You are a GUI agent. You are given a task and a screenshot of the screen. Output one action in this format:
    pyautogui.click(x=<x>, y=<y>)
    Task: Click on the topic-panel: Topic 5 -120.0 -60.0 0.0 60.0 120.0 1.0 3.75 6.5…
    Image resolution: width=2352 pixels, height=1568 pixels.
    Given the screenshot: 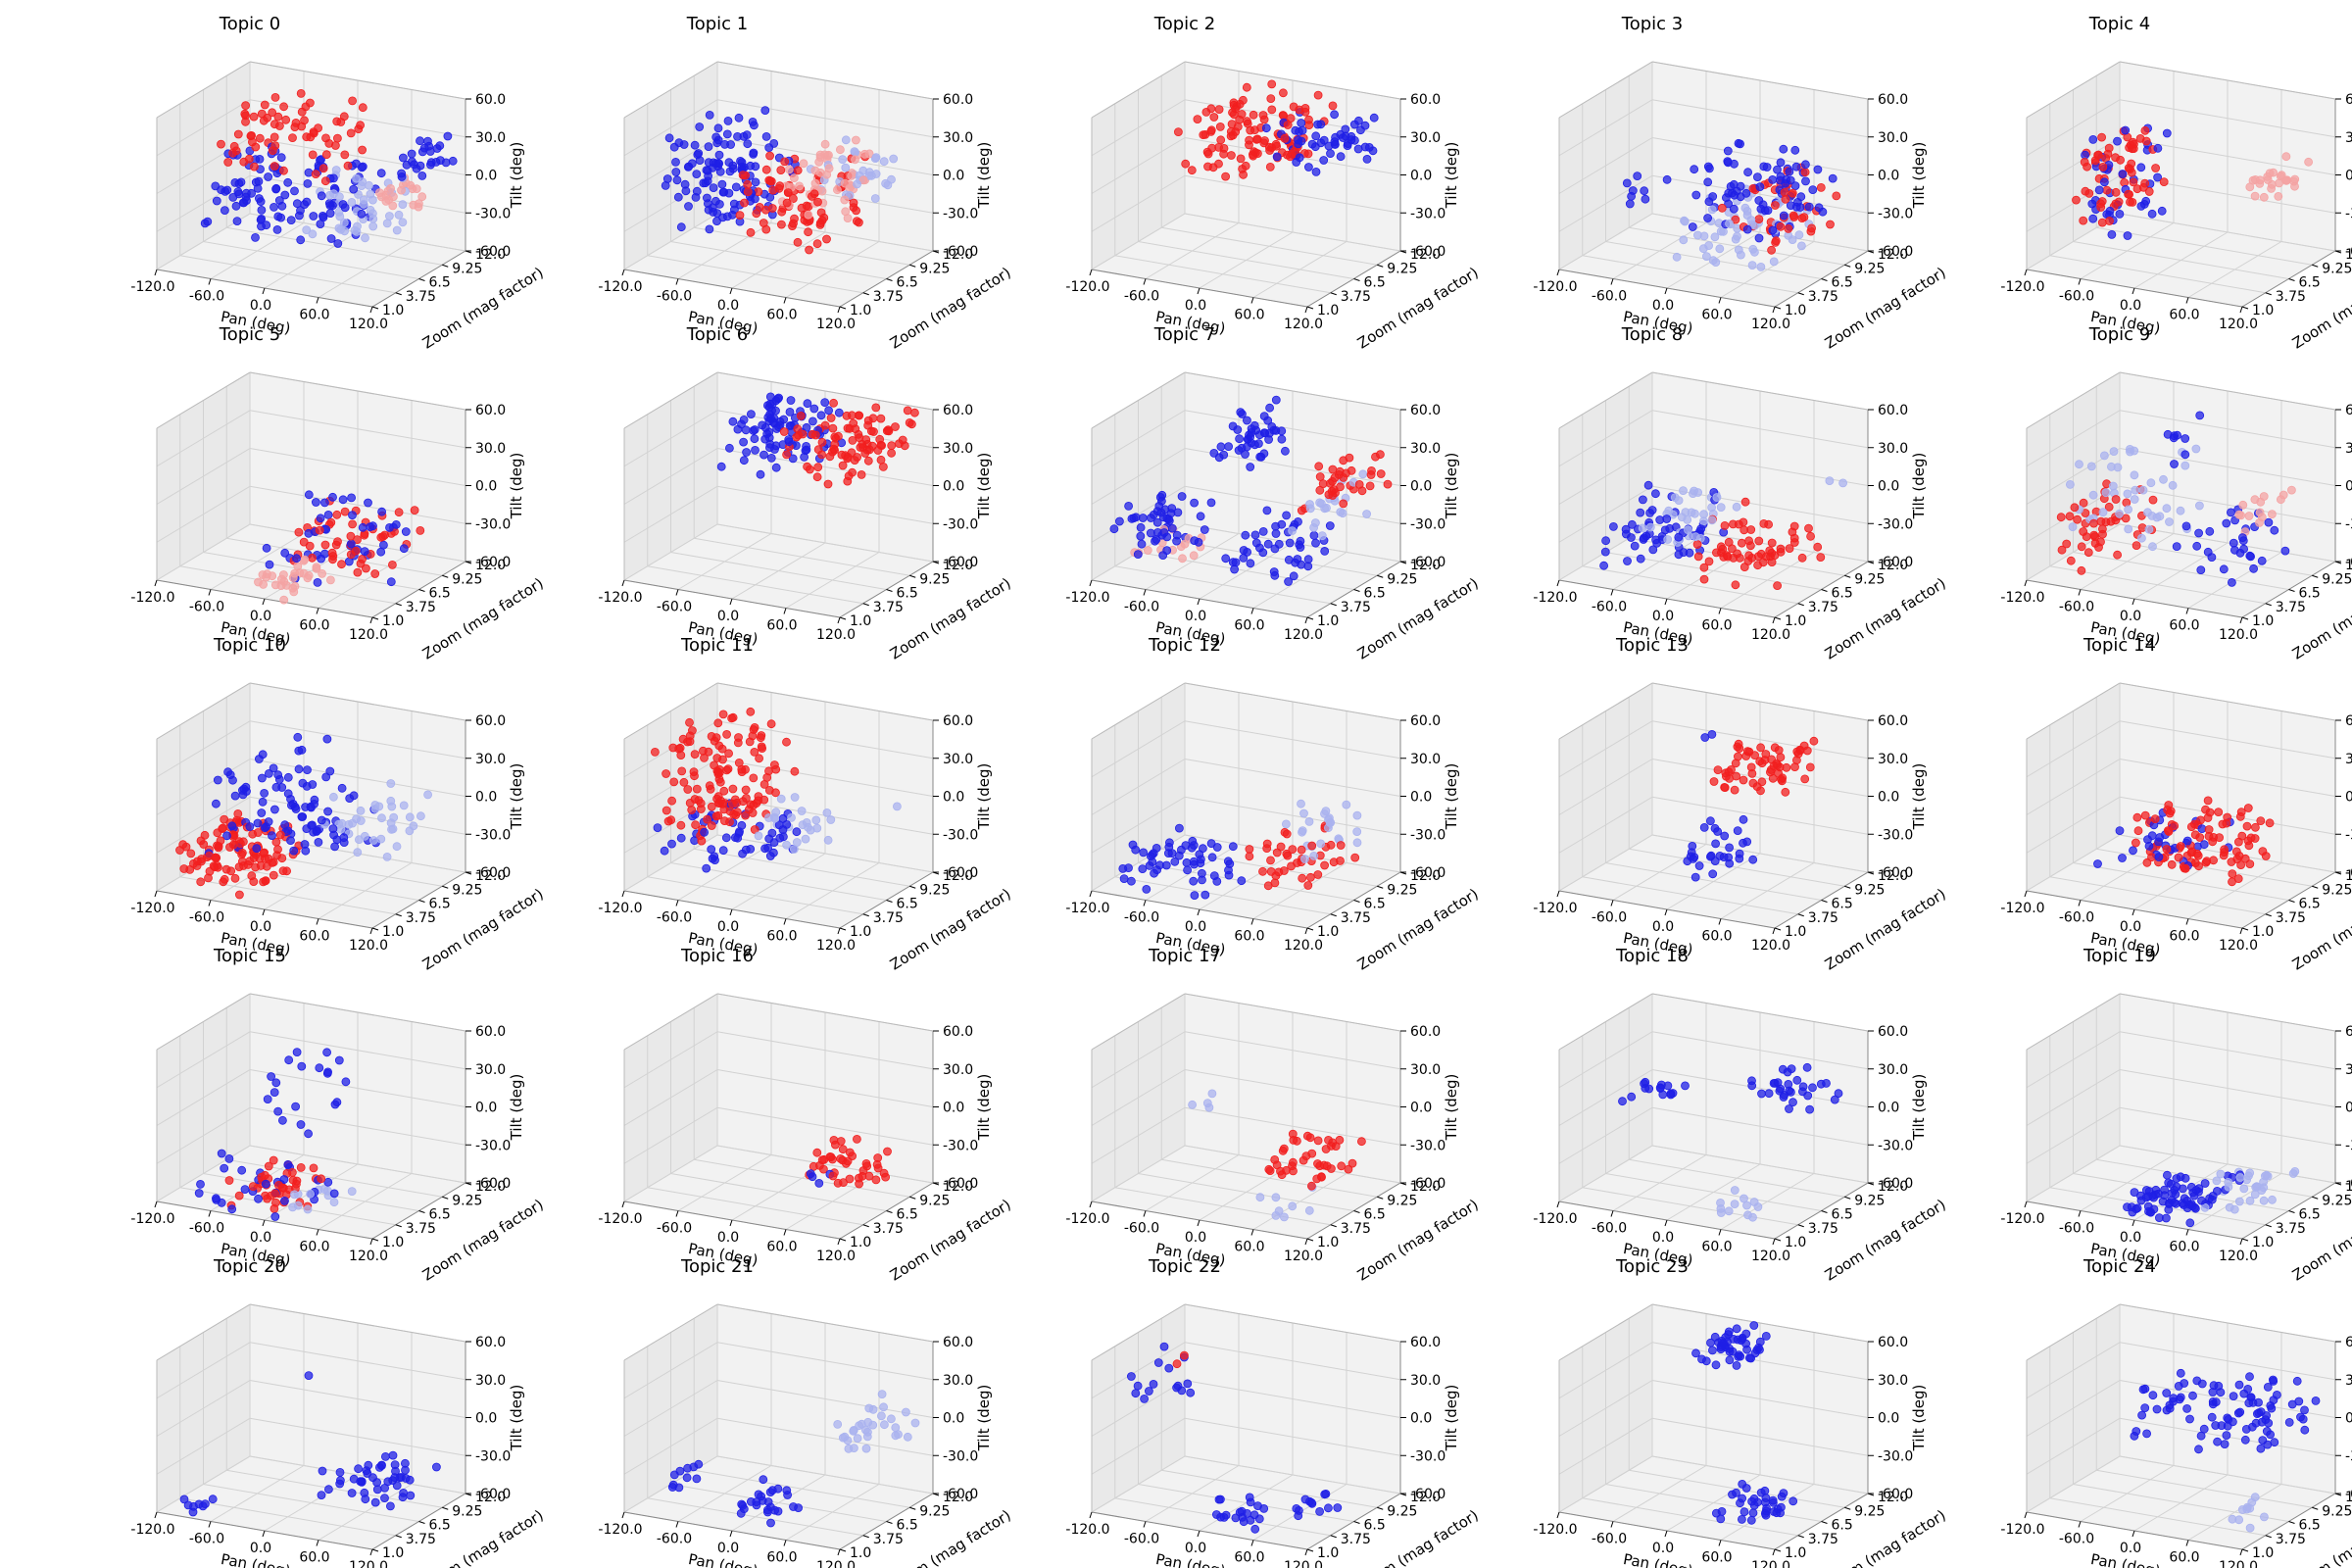 What is the action you would take?
    pyautogui.click(x=283, y=486)
    